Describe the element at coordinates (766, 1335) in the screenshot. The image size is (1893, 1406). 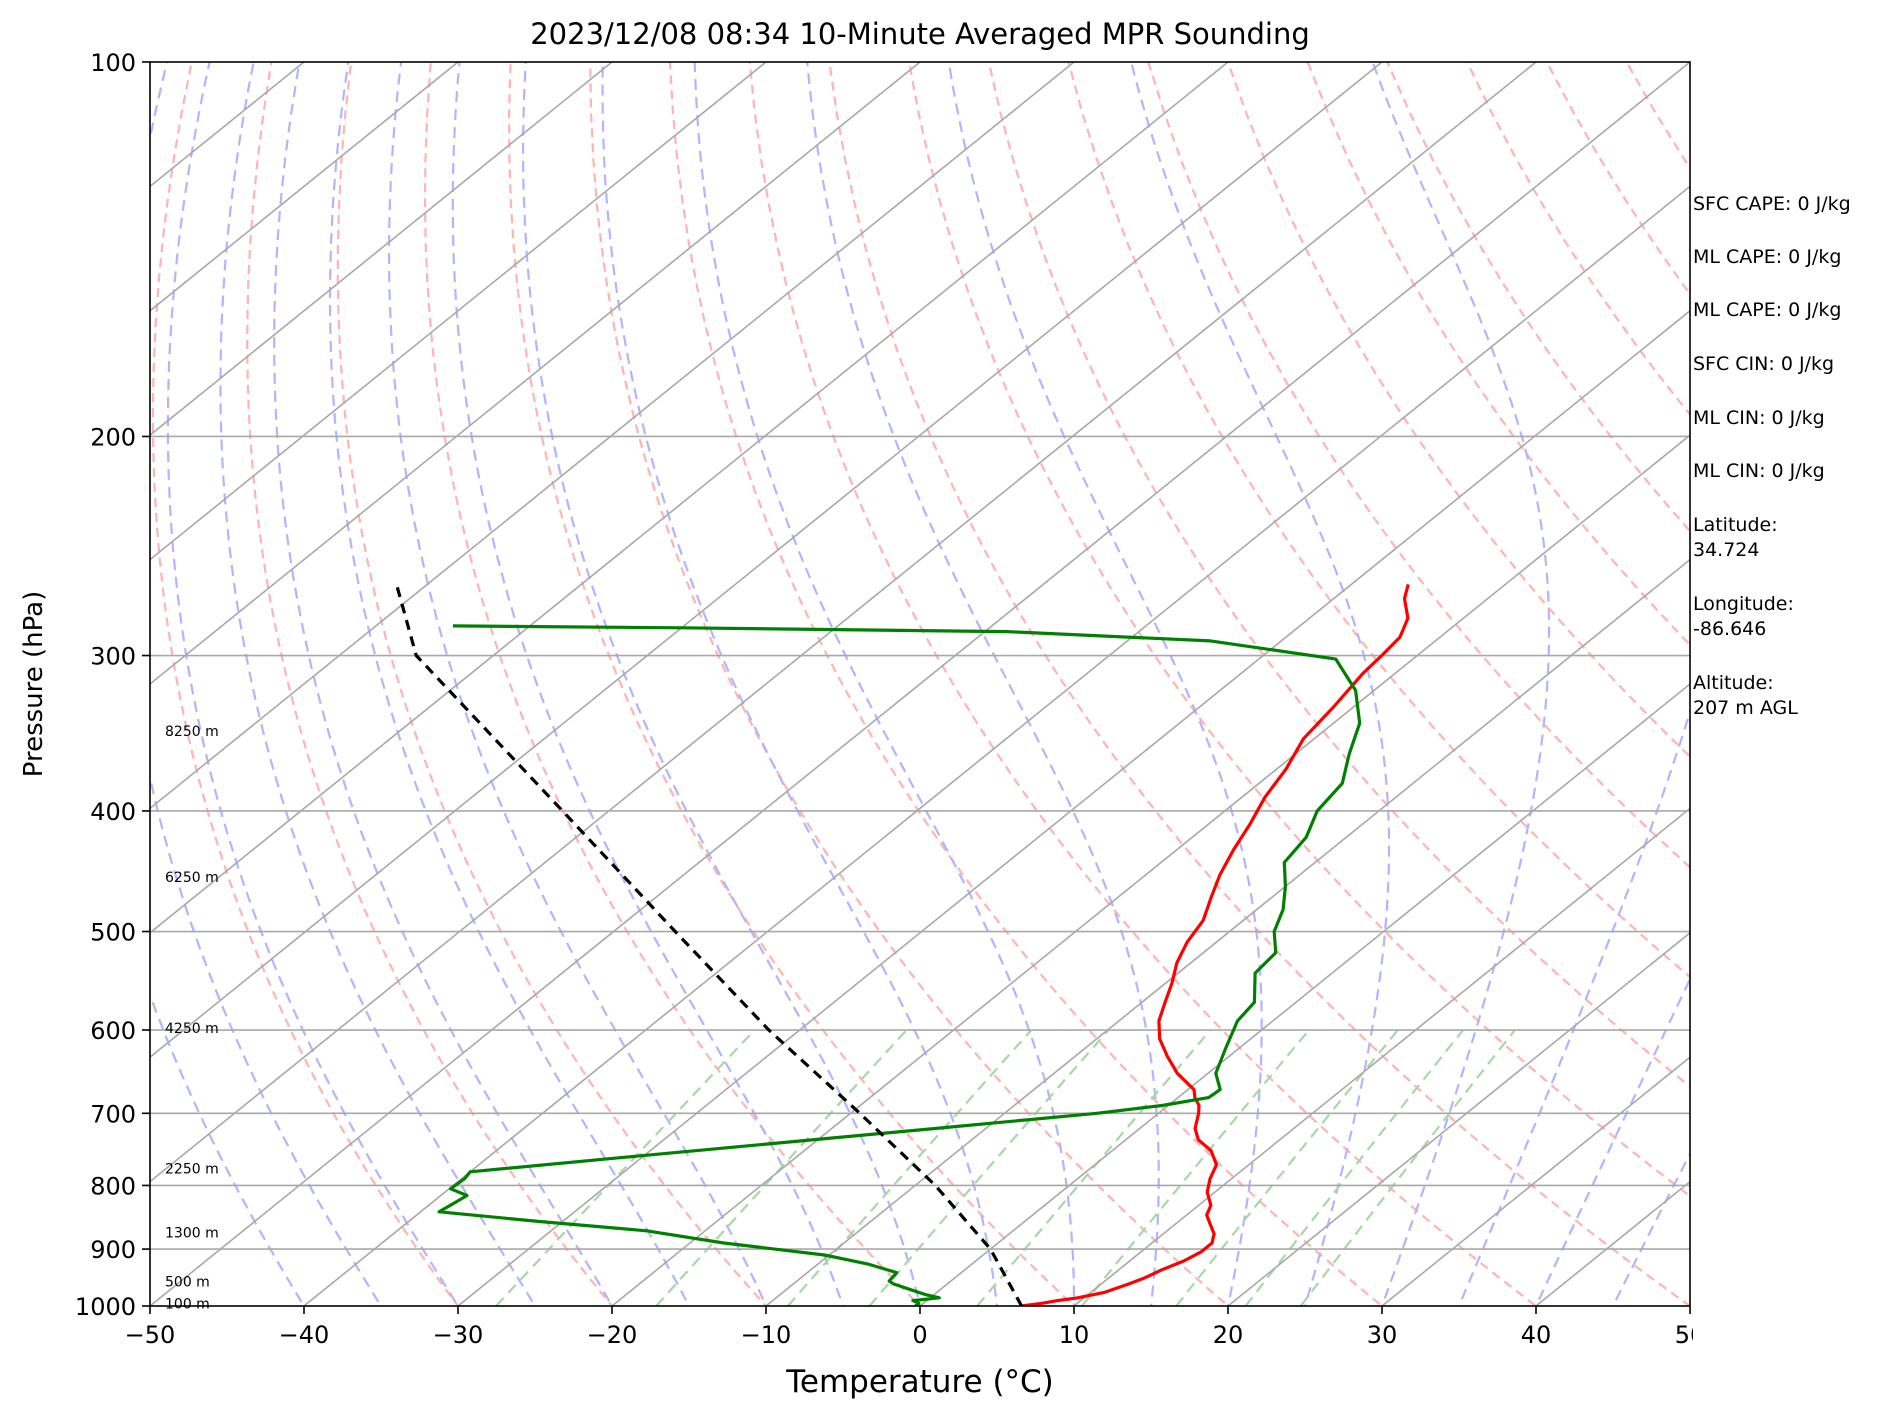
I see `x-tick-label: −10` at that location.